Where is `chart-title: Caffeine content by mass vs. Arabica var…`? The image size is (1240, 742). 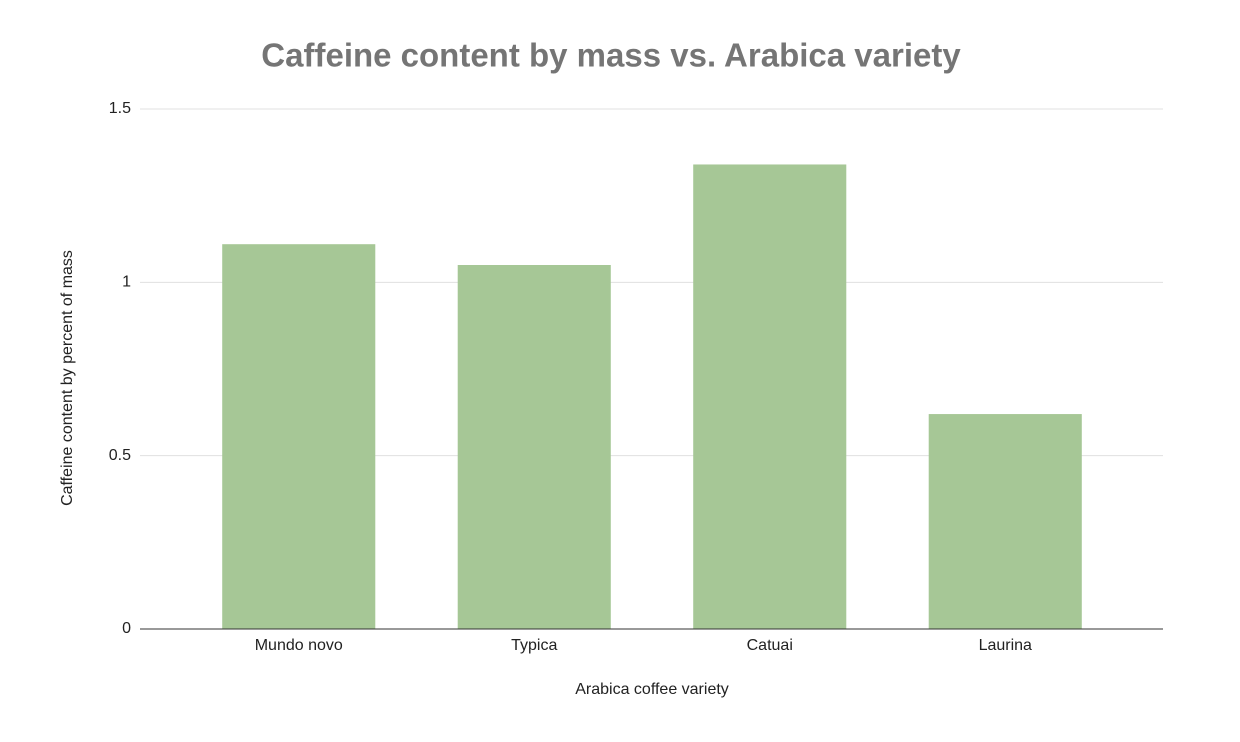
chart-title: Caffeine content by mass vs. Arabica var… is located at coordinates (611, 55).